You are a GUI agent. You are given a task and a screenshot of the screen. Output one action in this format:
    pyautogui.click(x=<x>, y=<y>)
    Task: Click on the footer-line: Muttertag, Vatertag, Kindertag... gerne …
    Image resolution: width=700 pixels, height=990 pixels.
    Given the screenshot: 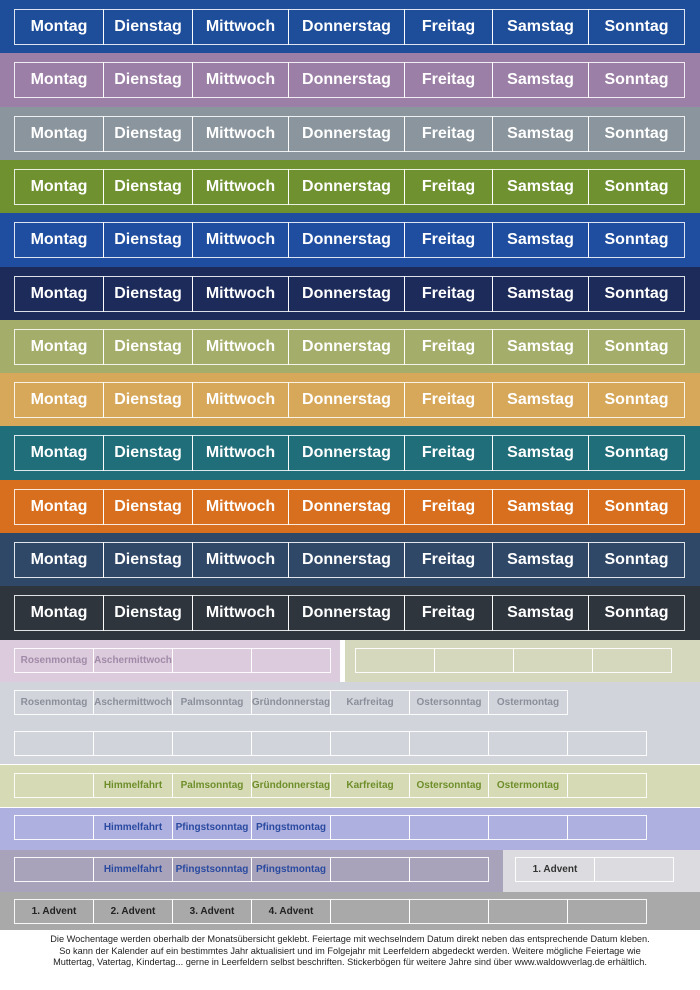 What is the action you would take?
    pyautogui.click(x=350, y=962)
    